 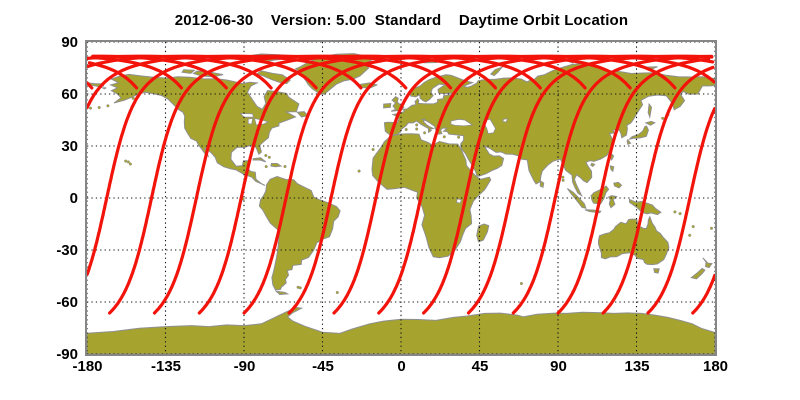 What do you see at coordinates (87, 366) in the screenshot?
I see `x-tick-label: -180` at bounding box center [87, 366].